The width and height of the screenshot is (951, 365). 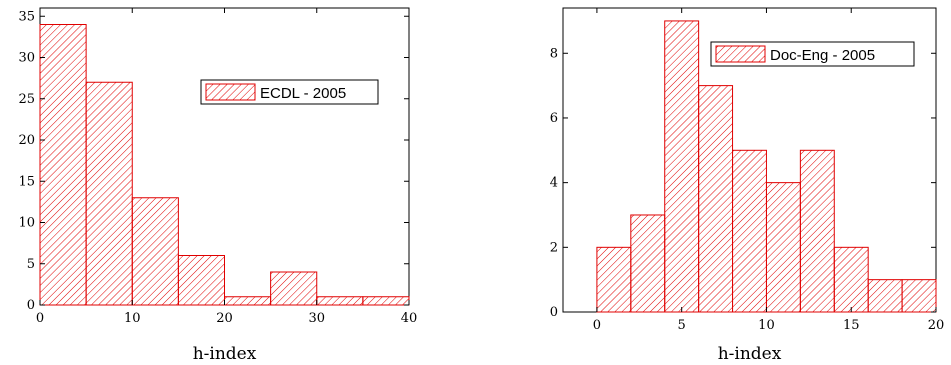 I want to click on legend-label: ECDL - 2005, so click(x=303, y=93).